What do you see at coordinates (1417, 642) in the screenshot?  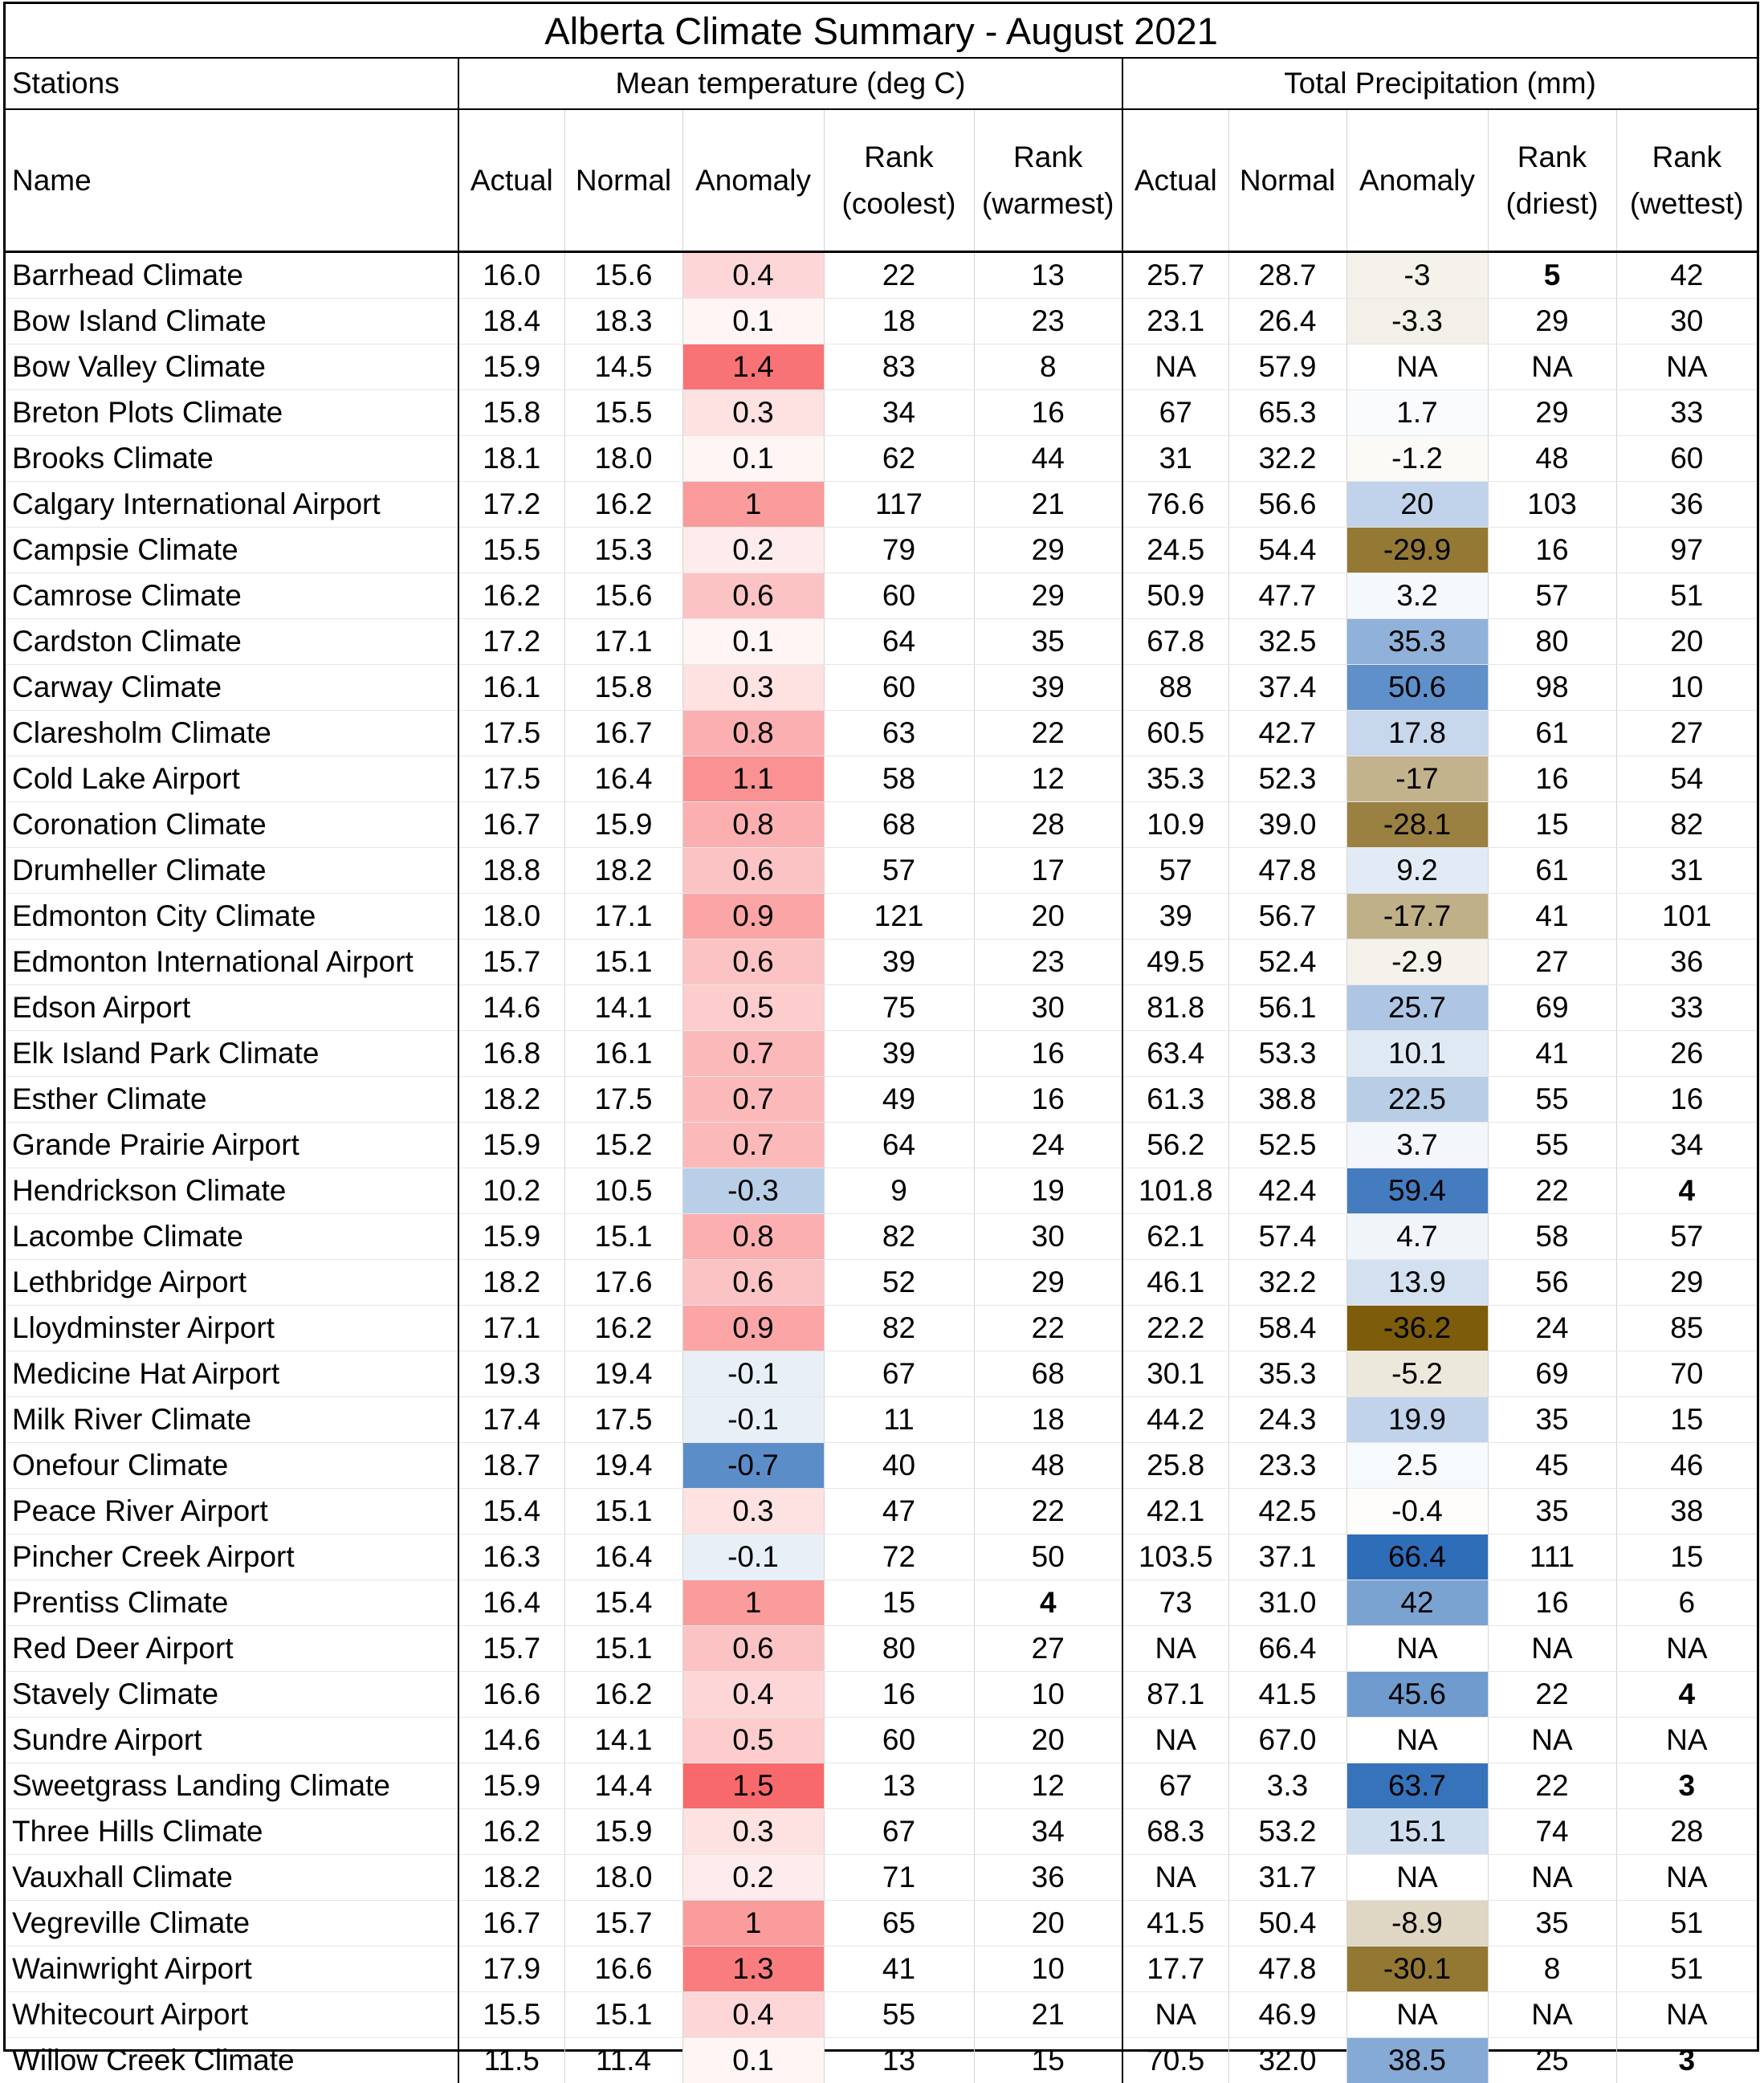 I see `precip-anomaly-cell: 35.3` at bounding box center [1417, 642].